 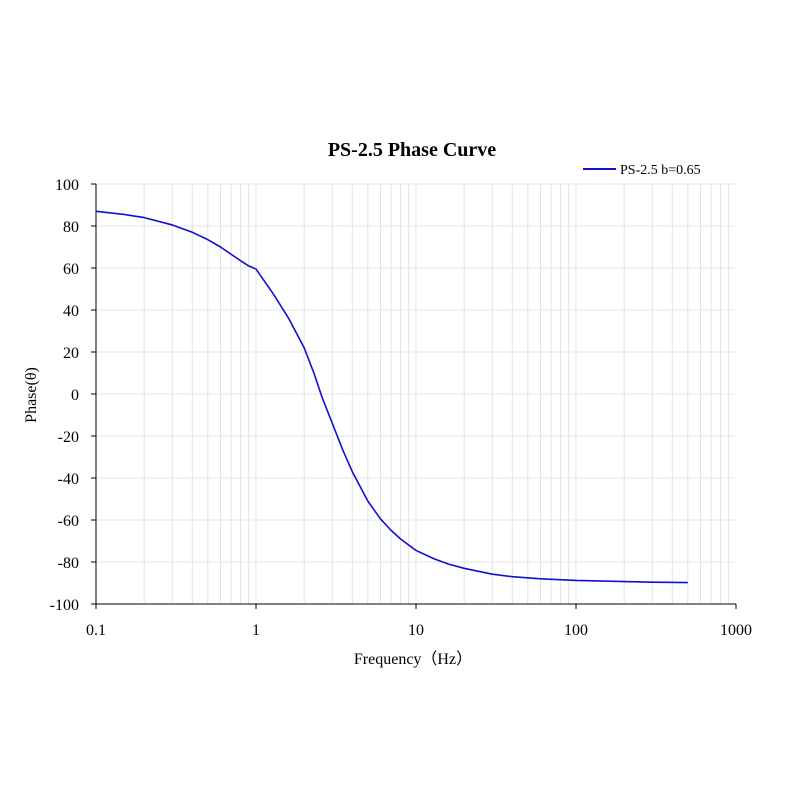 What do you see at coordinates (660, 170) in the screenshot?
I see `legend-label-ps25: PS-2.5 b=0.65` at bounding box center [660, 170].